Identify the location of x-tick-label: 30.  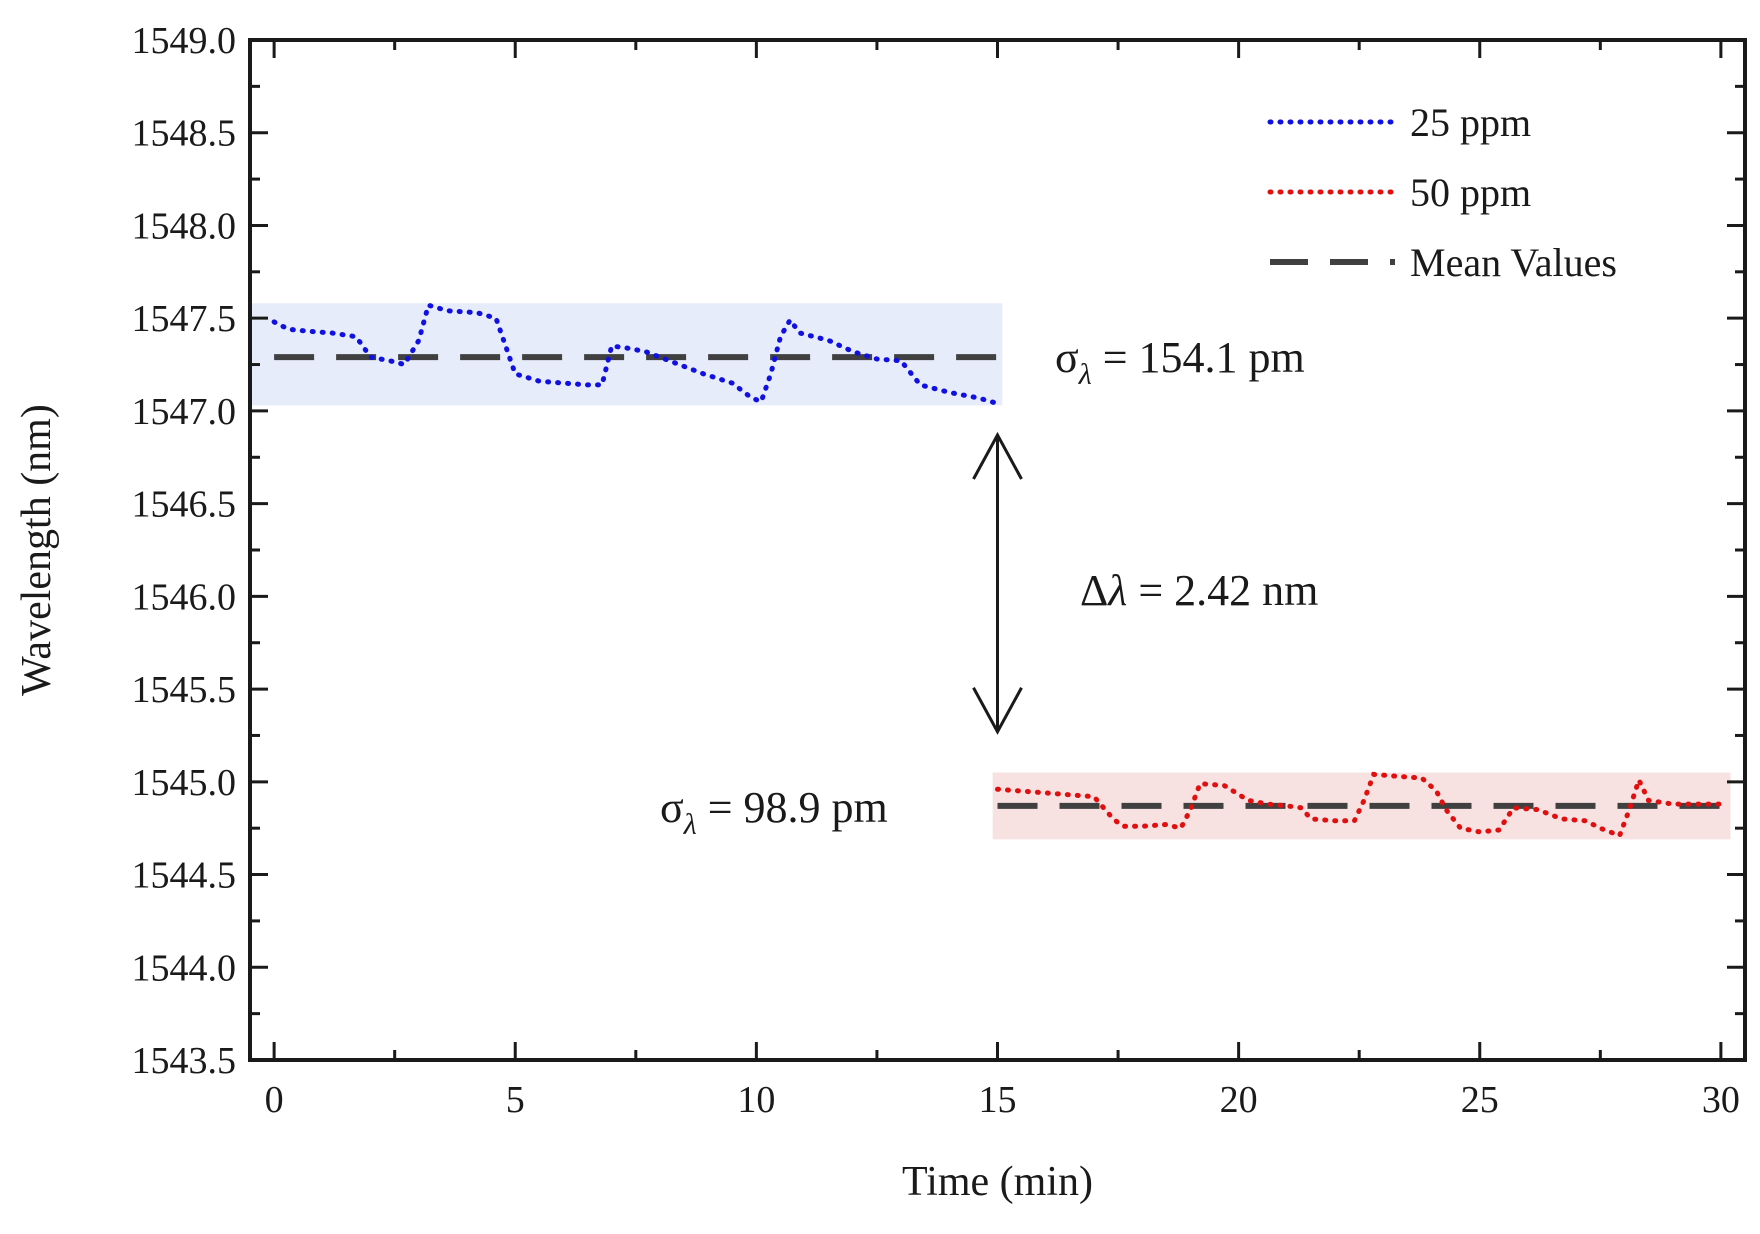
(1721, 1100).